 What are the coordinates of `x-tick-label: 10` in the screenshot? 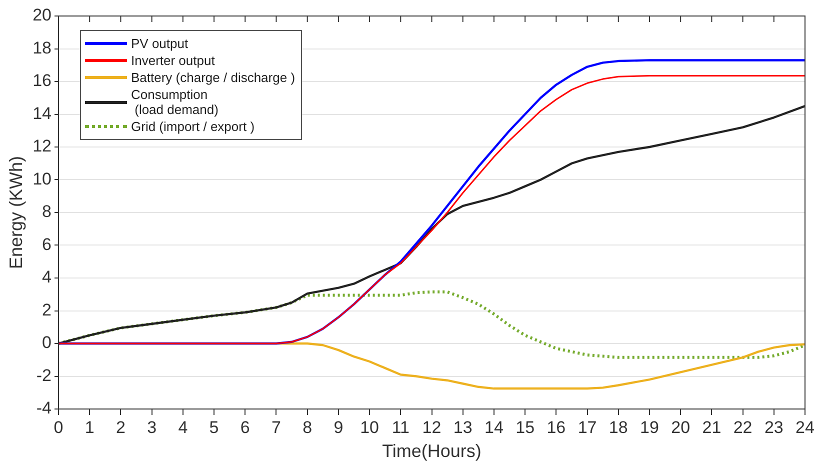 It's located at (370, 427).